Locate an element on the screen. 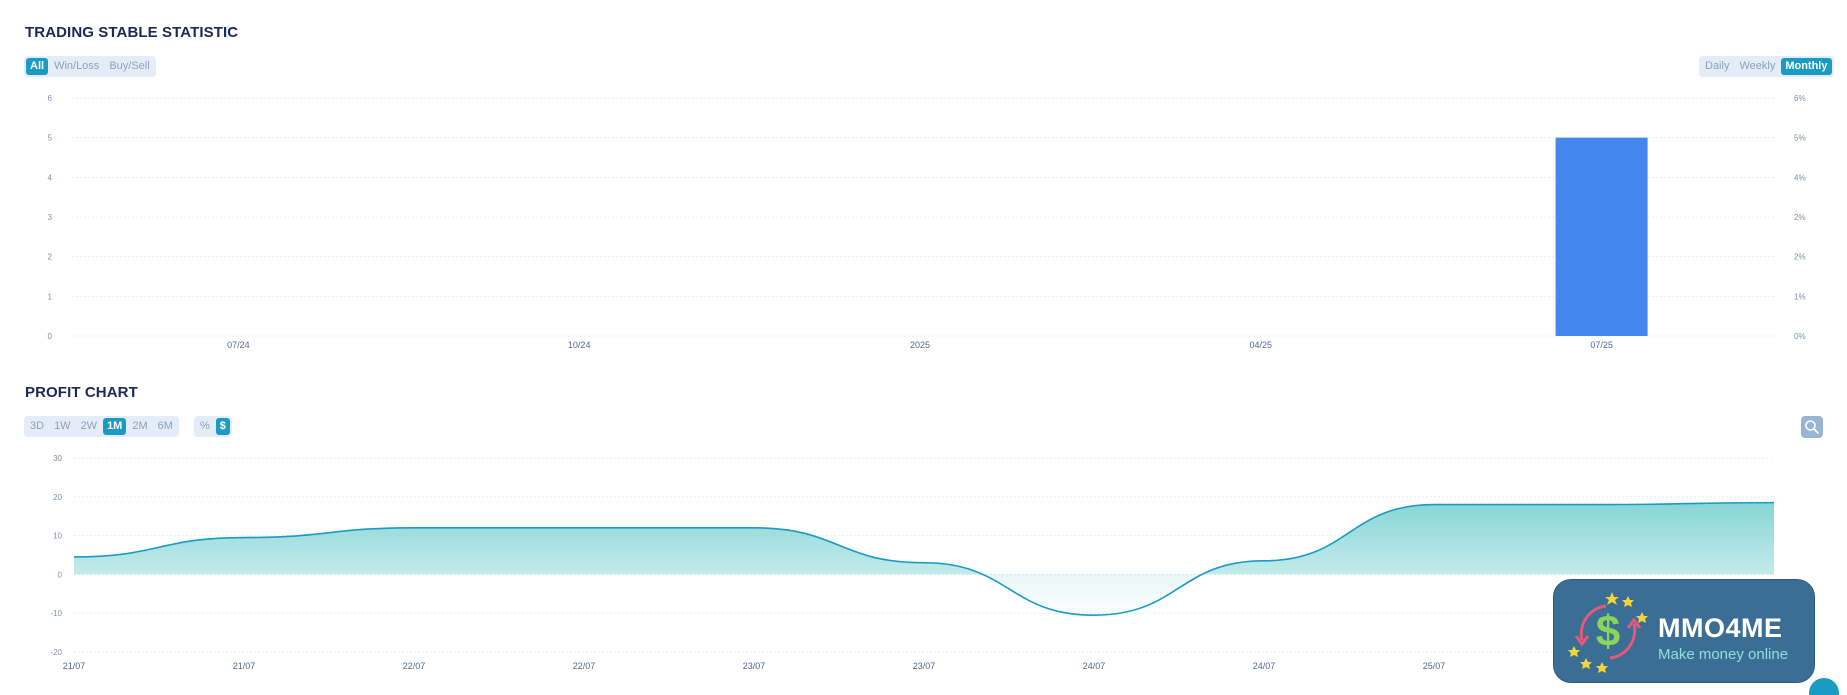  range-2w: 2W is located at coordinates (89, 426).